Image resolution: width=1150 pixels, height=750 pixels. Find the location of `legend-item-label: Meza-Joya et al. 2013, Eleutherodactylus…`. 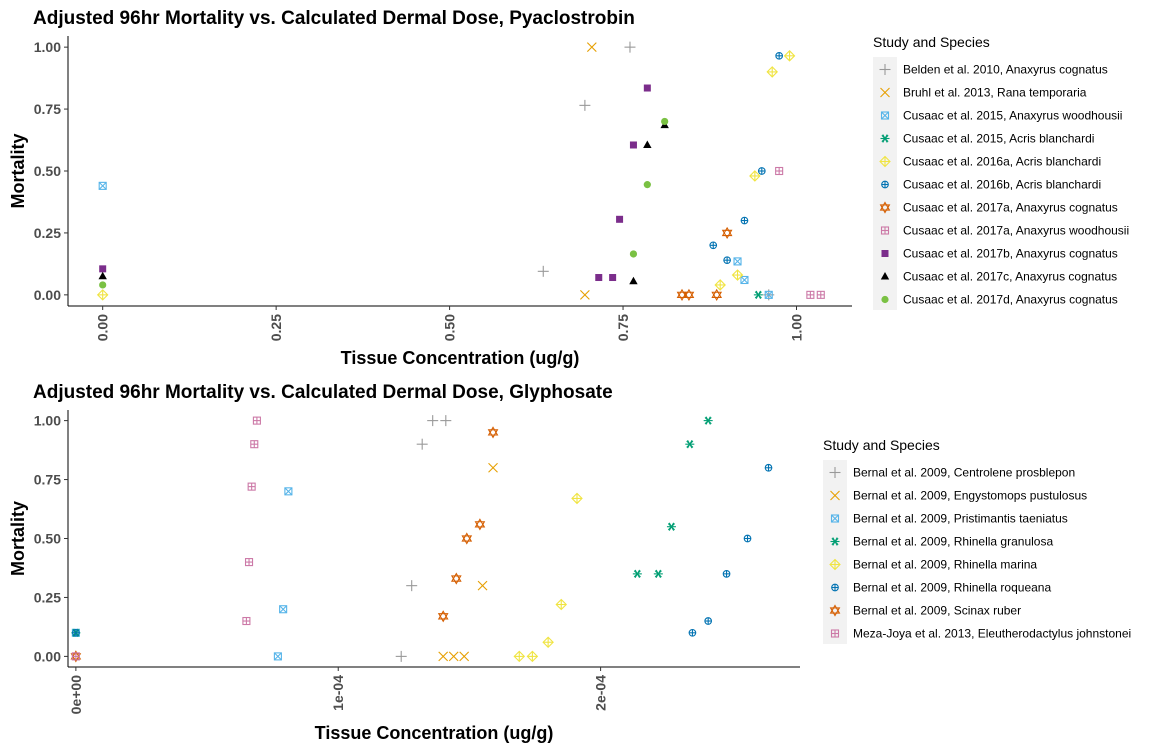

legend-item-label: Meza-Joya et al. 2013, Eleutherodactylus… is located at coordinates (992, 634).